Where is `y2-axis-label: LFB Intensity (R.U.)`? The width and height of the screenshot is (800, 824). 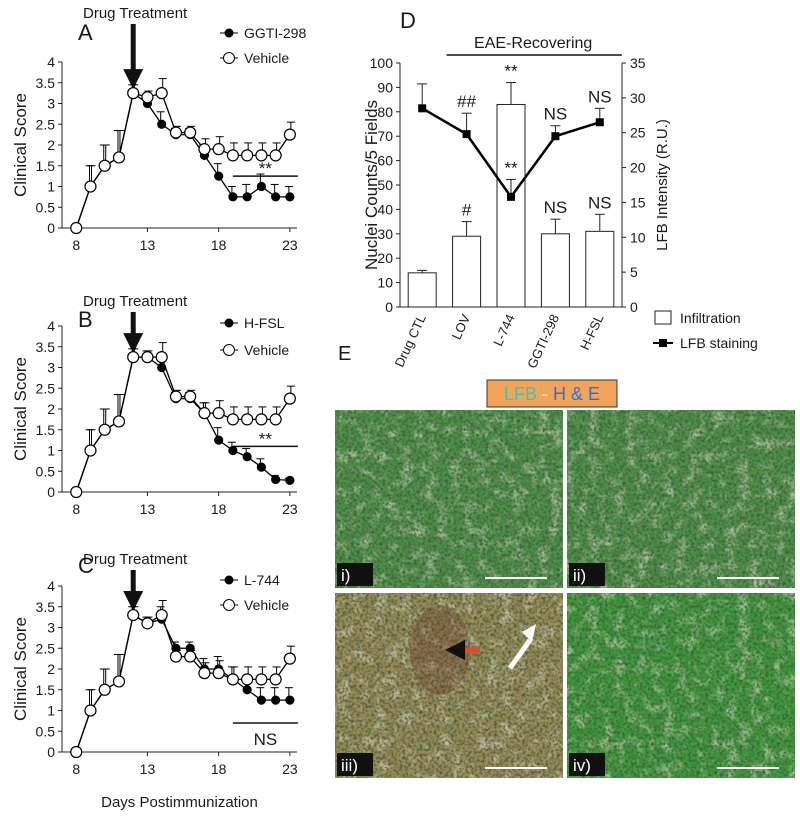 y2-axis-label: LFB Intensity (R.U.) is located at coordinates (662, 185).